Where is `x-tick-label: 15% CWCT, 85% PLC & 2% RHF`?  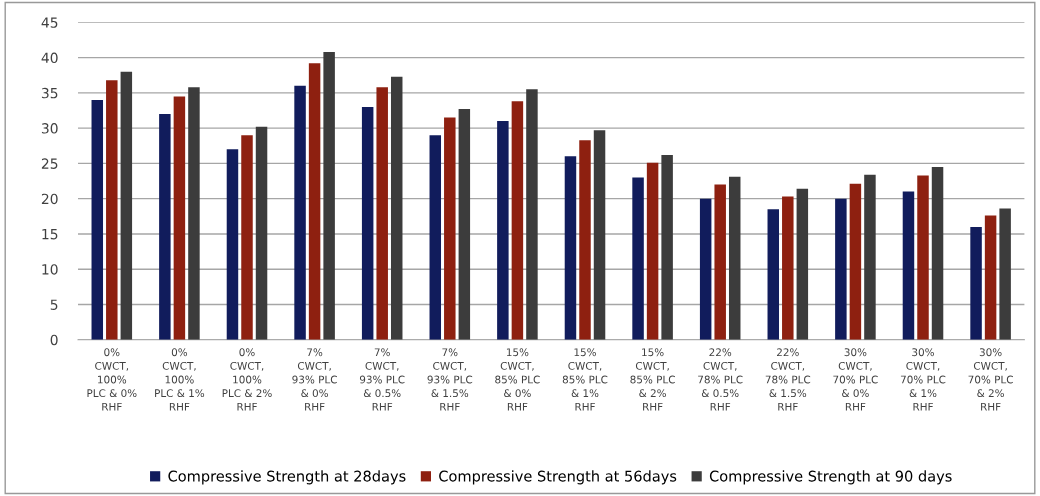 x-tick-label: 15% CWCT, 85% PLC & 2% RHF is located at coordinates (652, 379).